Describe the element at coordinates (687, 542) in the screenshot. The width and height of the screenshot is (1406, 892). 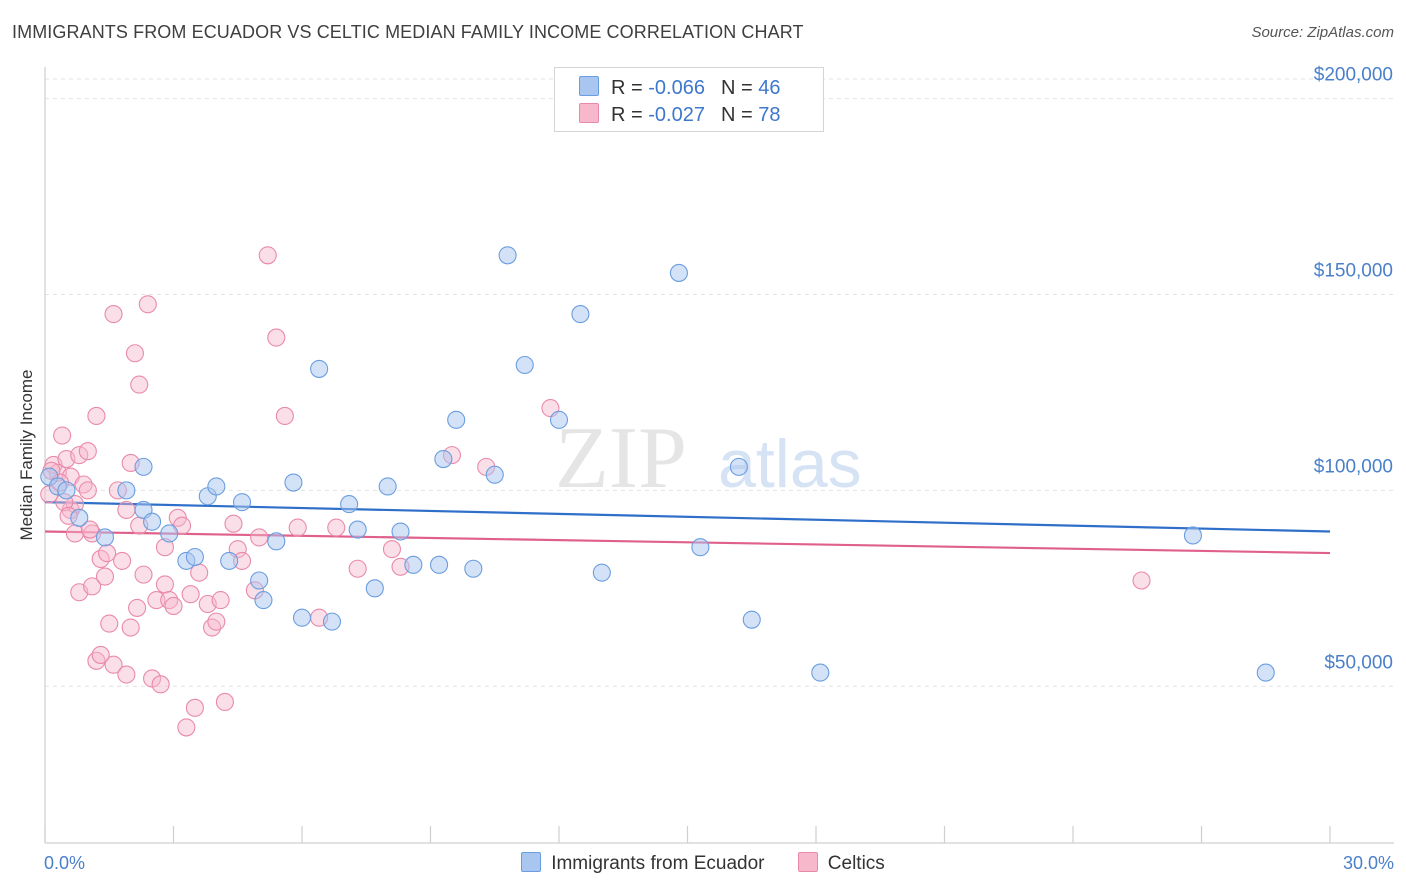
I see `celtic-trend-line` at that location.